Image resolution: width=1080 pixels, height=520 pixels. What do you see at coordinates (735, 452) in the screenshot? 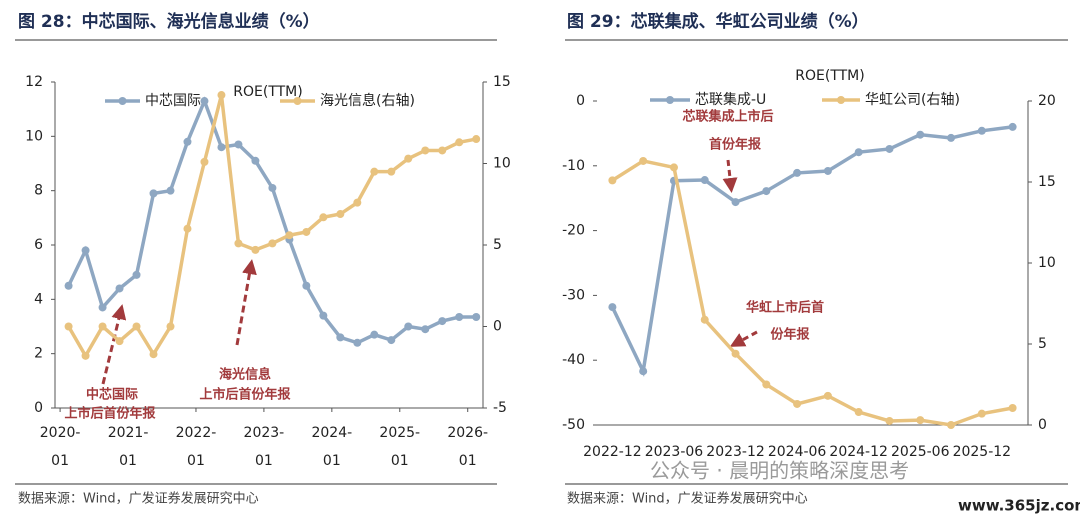
I see `x-tick-label: 2023-12` at bounding box center [735, 452].